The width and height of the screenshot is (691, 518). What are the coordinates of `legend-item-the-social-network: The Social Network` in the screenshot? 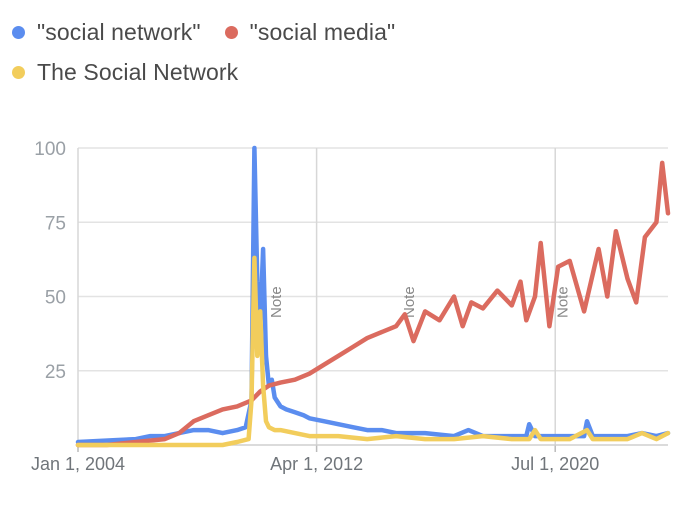 It's located at (125, 72).